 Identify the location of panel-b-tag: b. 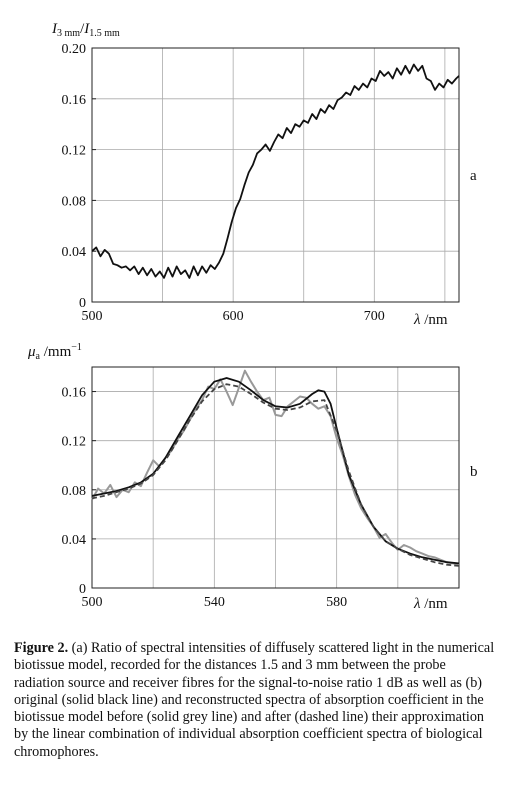
(474, 472).